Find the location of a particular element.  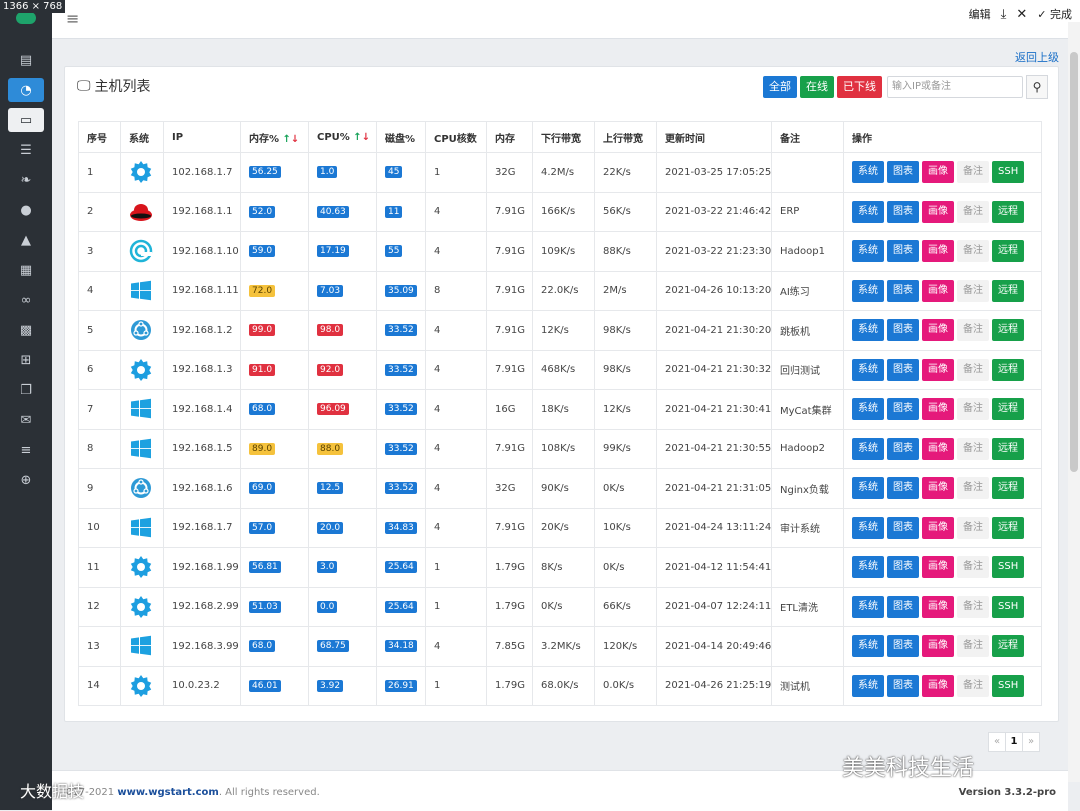

page-prev: « is located at coordinates (997, 741).